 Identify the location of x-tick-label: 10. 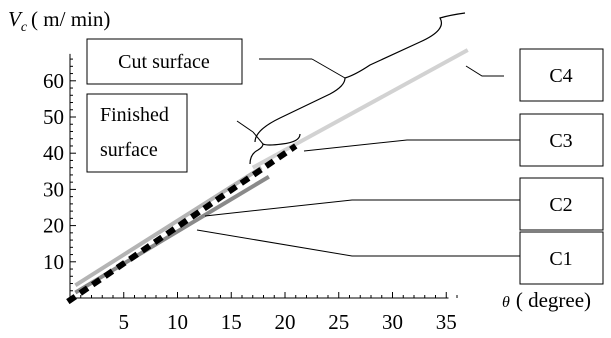
(177, 322).